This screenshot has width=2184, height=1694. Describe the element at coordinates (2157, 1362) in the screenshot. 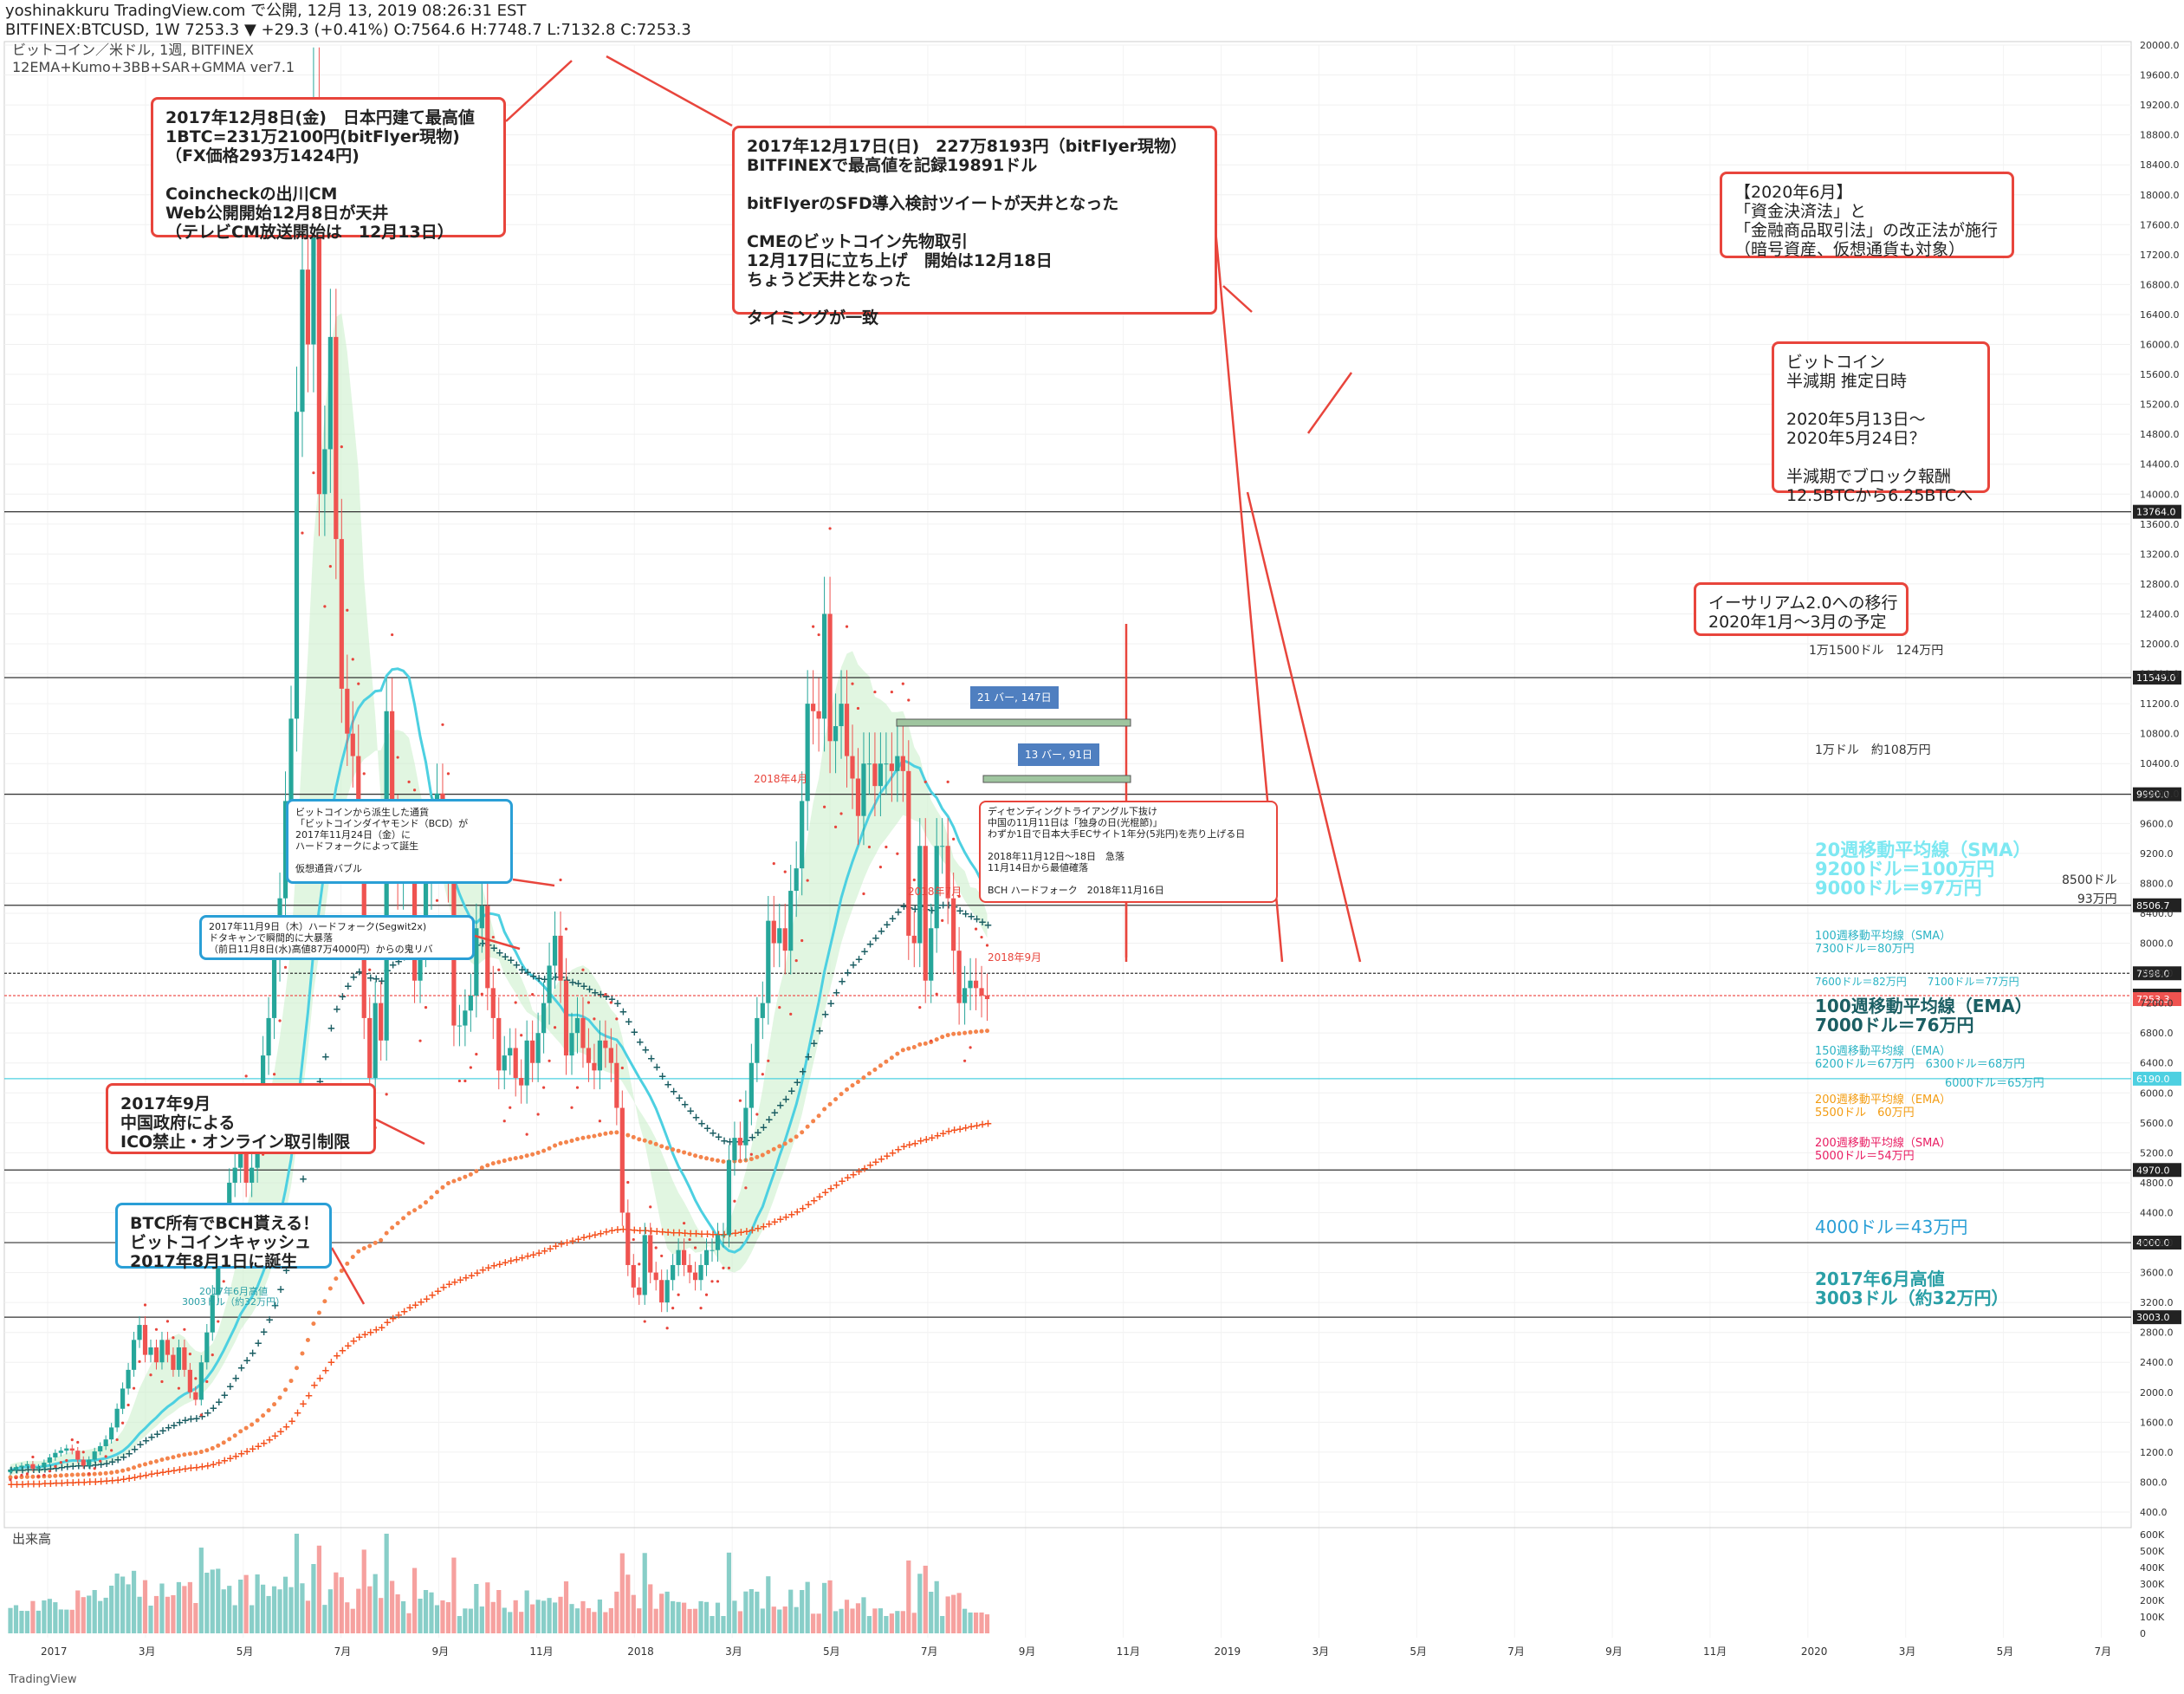

I see `y-tick-label: 2400.0` at that location.